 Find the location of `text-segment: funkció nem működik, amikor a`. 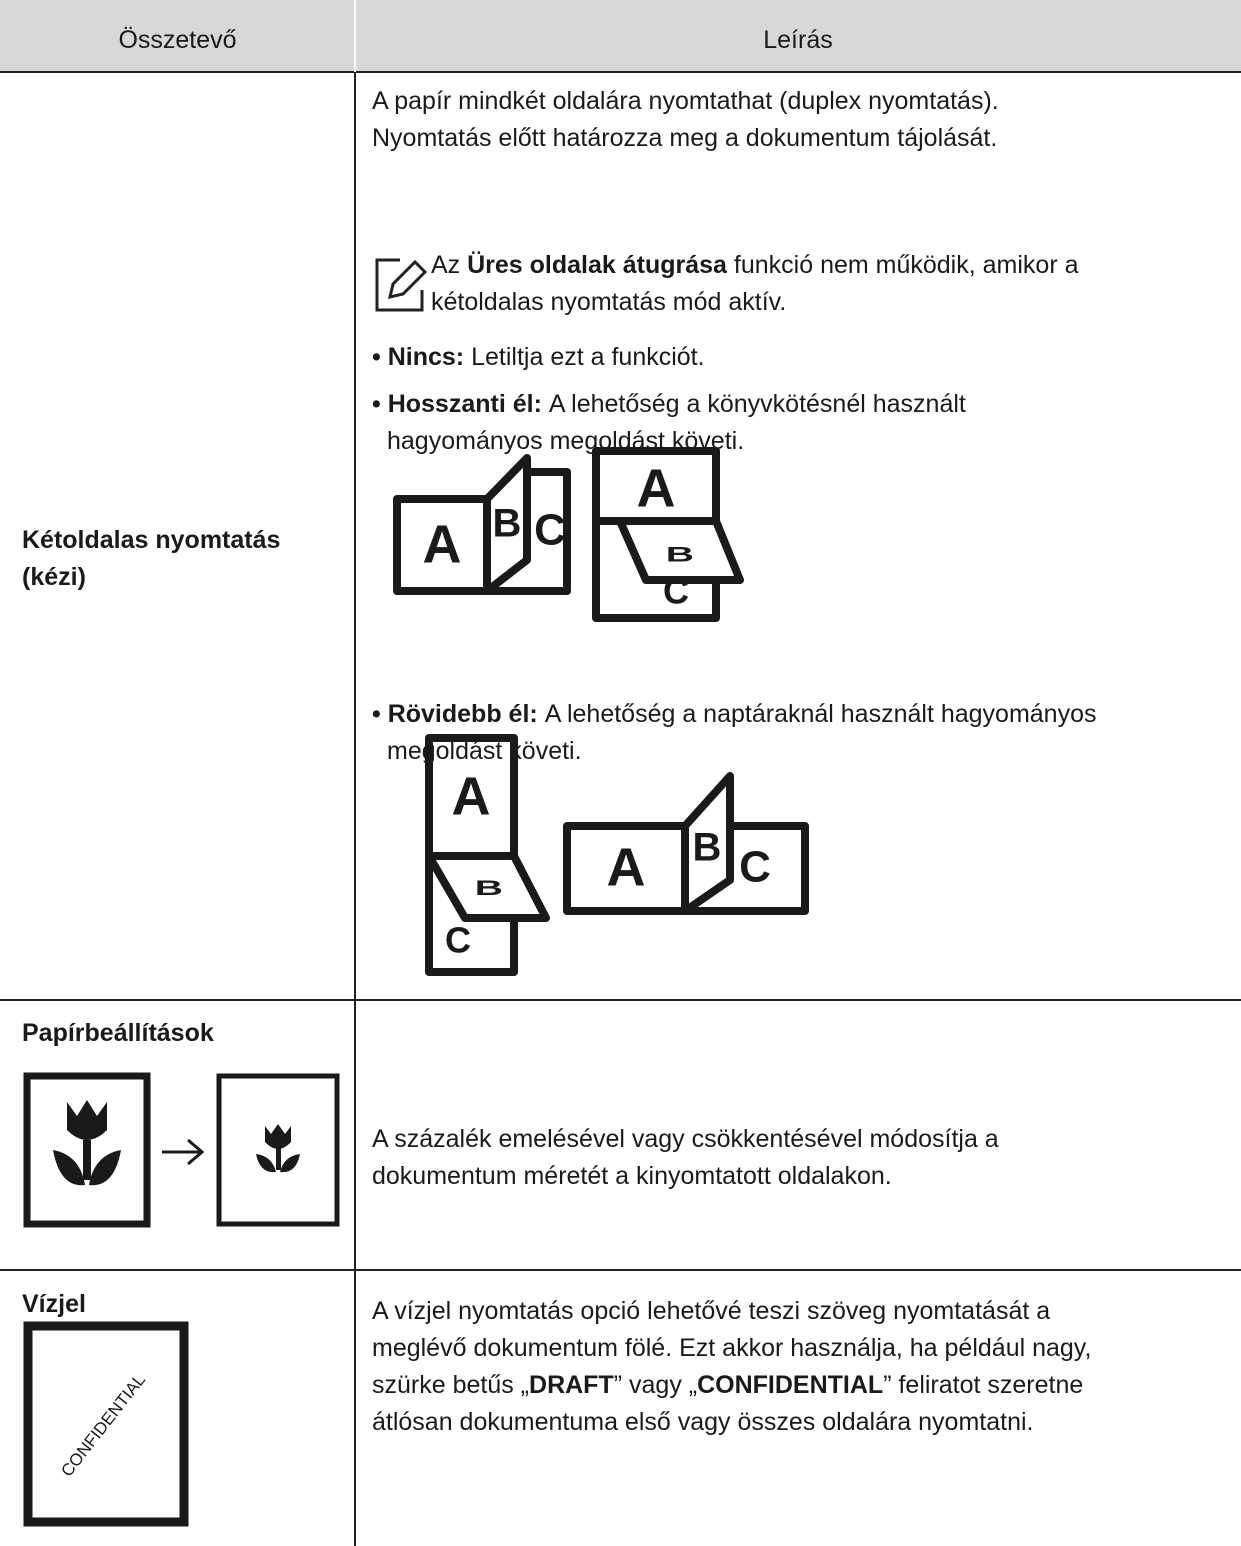

text-segment: funkció nem működik, amikor a is located at coordinates (902, 265).